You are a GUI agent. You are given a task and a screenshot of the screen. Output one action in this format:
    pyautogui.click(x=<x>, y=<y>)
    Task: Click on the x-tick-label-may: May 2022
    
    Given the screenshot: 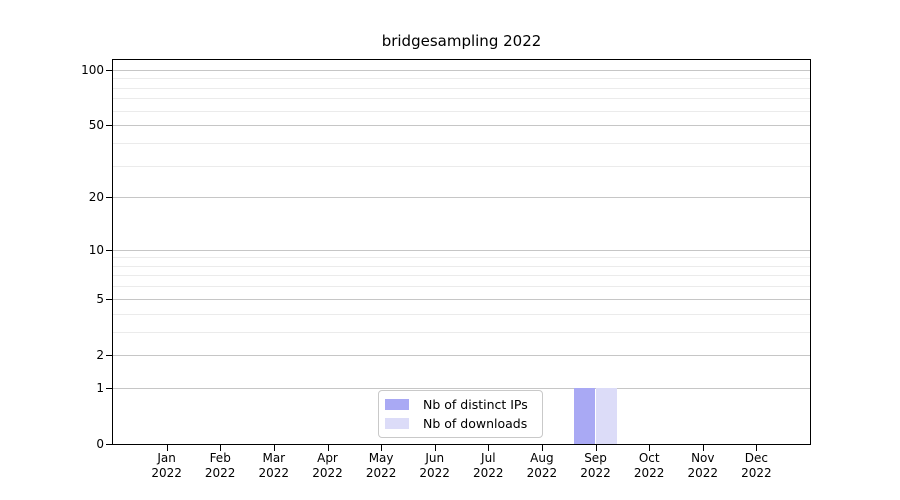 What is the action you would take?
    pyautogui.click(x=381, y=466)
    